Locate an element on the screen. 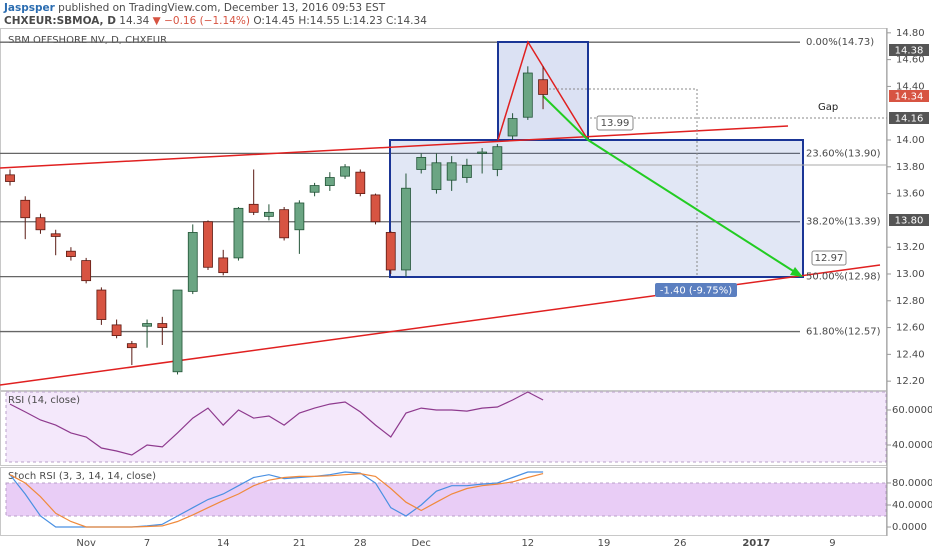  y-tick-label: 12.60 is located at coordinates (910, 328).